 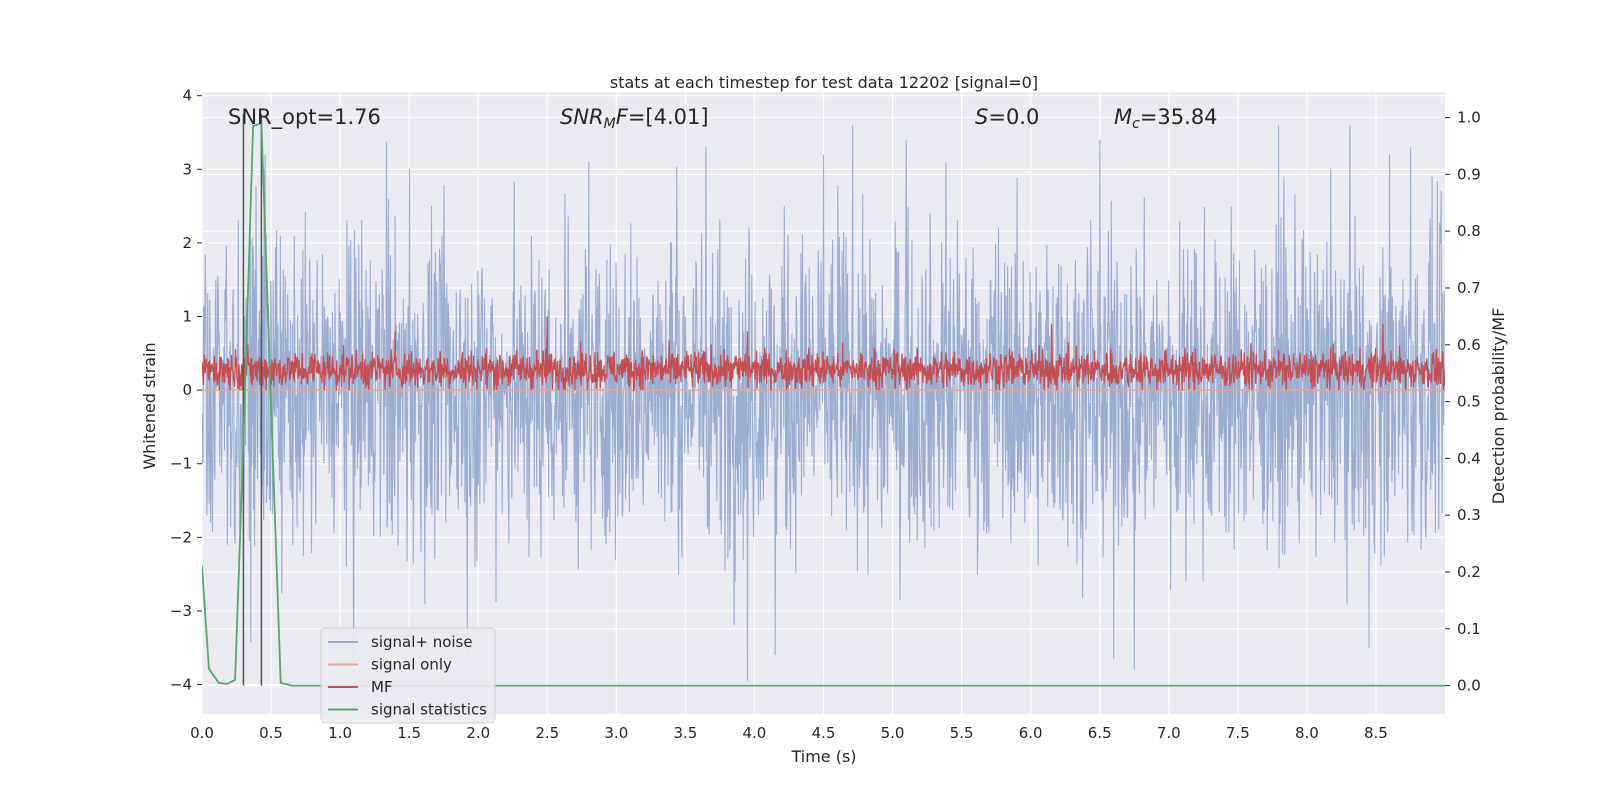 I want to click on y-tick-label: 3, so click(x=187, y=169).